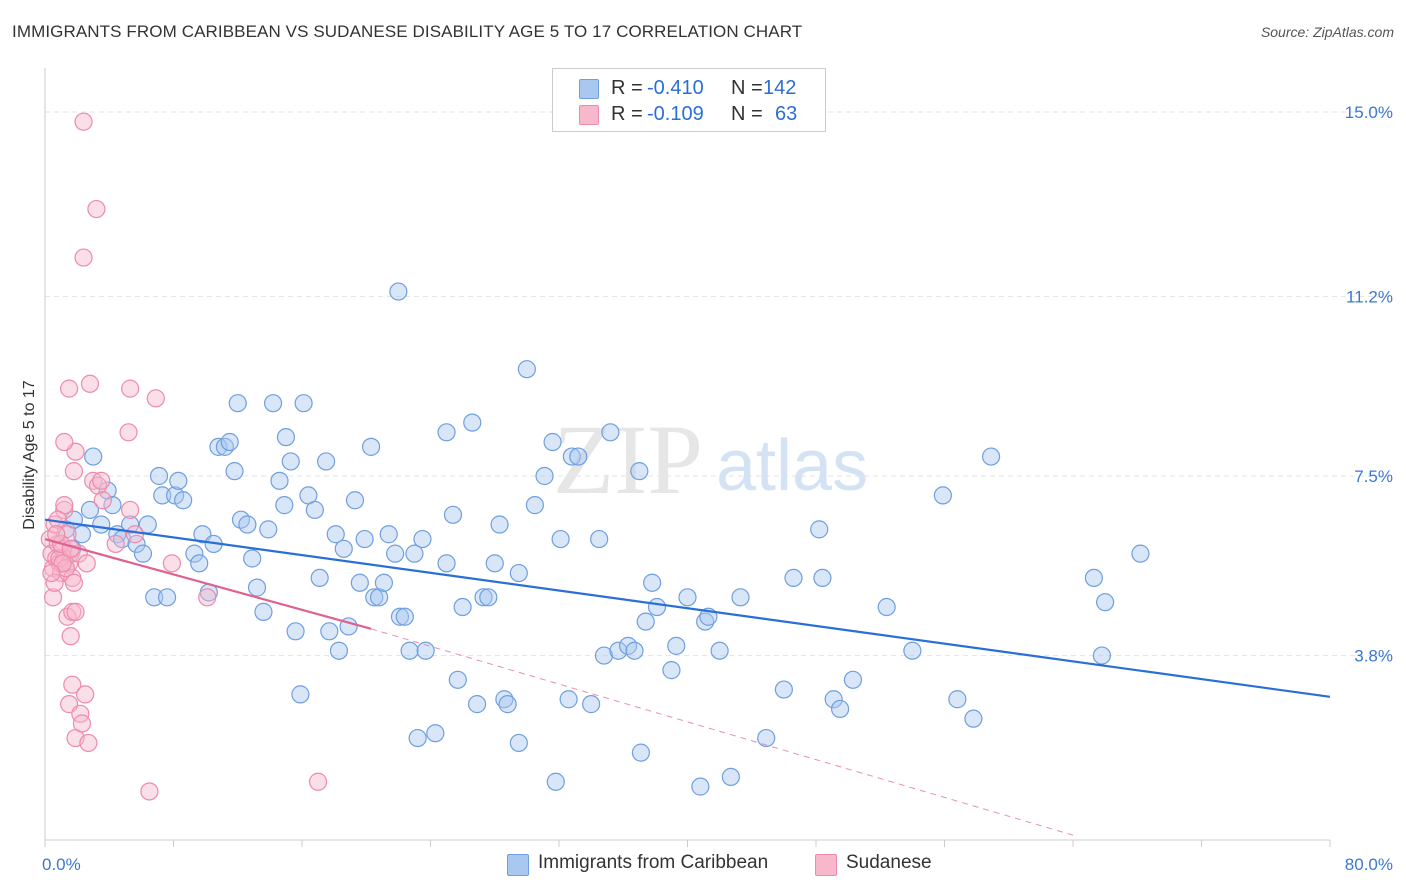  Describe the element at coordinates (786, 114) in the screenshot. I see `legend-n-value: 63` at that location.